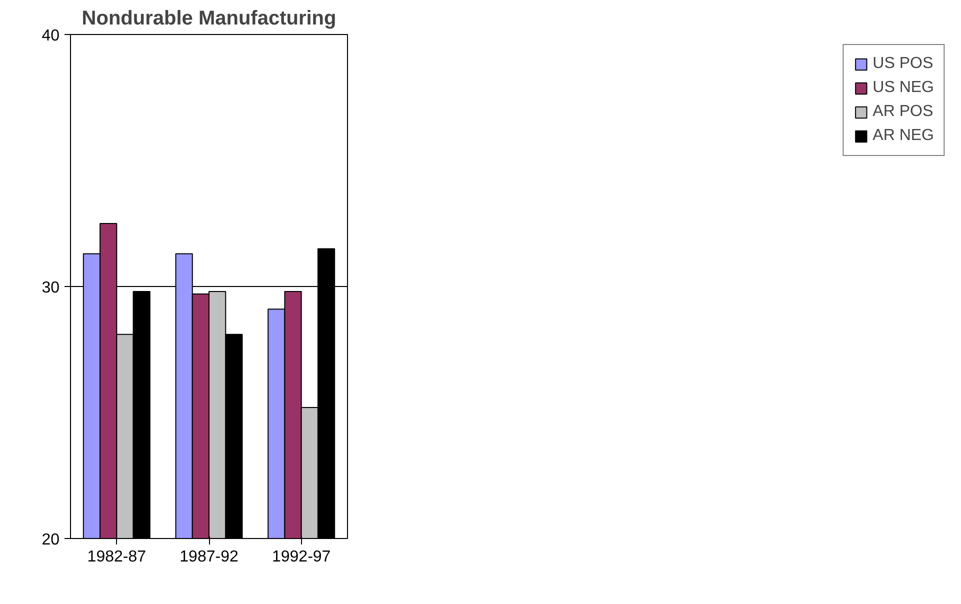  I want to click on chart-title: Nondurable Manufacturing, so click(209, 19).